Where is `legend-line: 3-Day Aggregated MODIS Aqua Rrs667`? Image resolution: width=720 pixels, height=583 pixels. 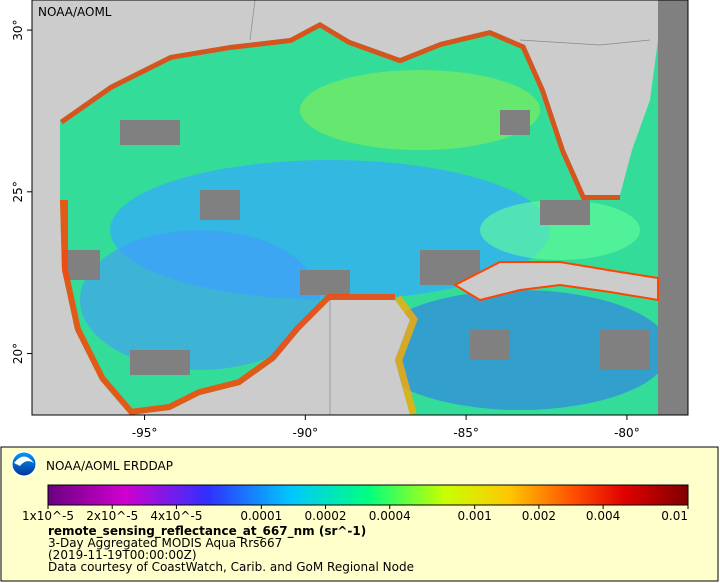 legend-line: 3-Day Aggregated MODIS Aqua Rrs667 is located at coordinates (165, 543).